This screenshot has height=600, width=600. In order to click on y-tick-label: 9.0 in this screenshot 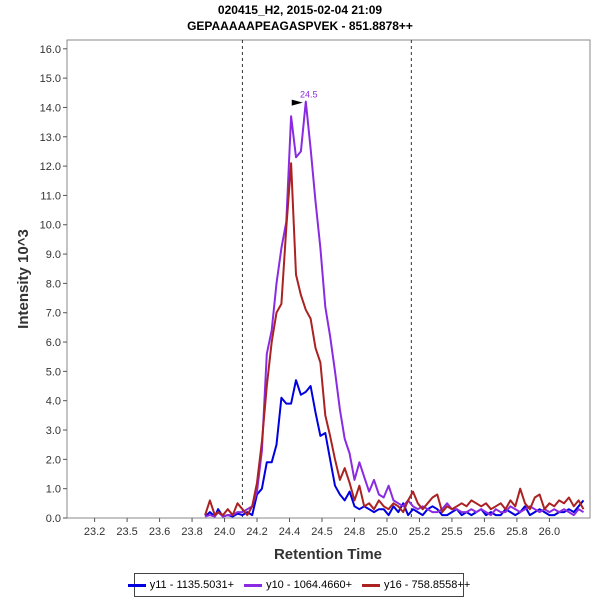, I will do `click(53, 255)`.